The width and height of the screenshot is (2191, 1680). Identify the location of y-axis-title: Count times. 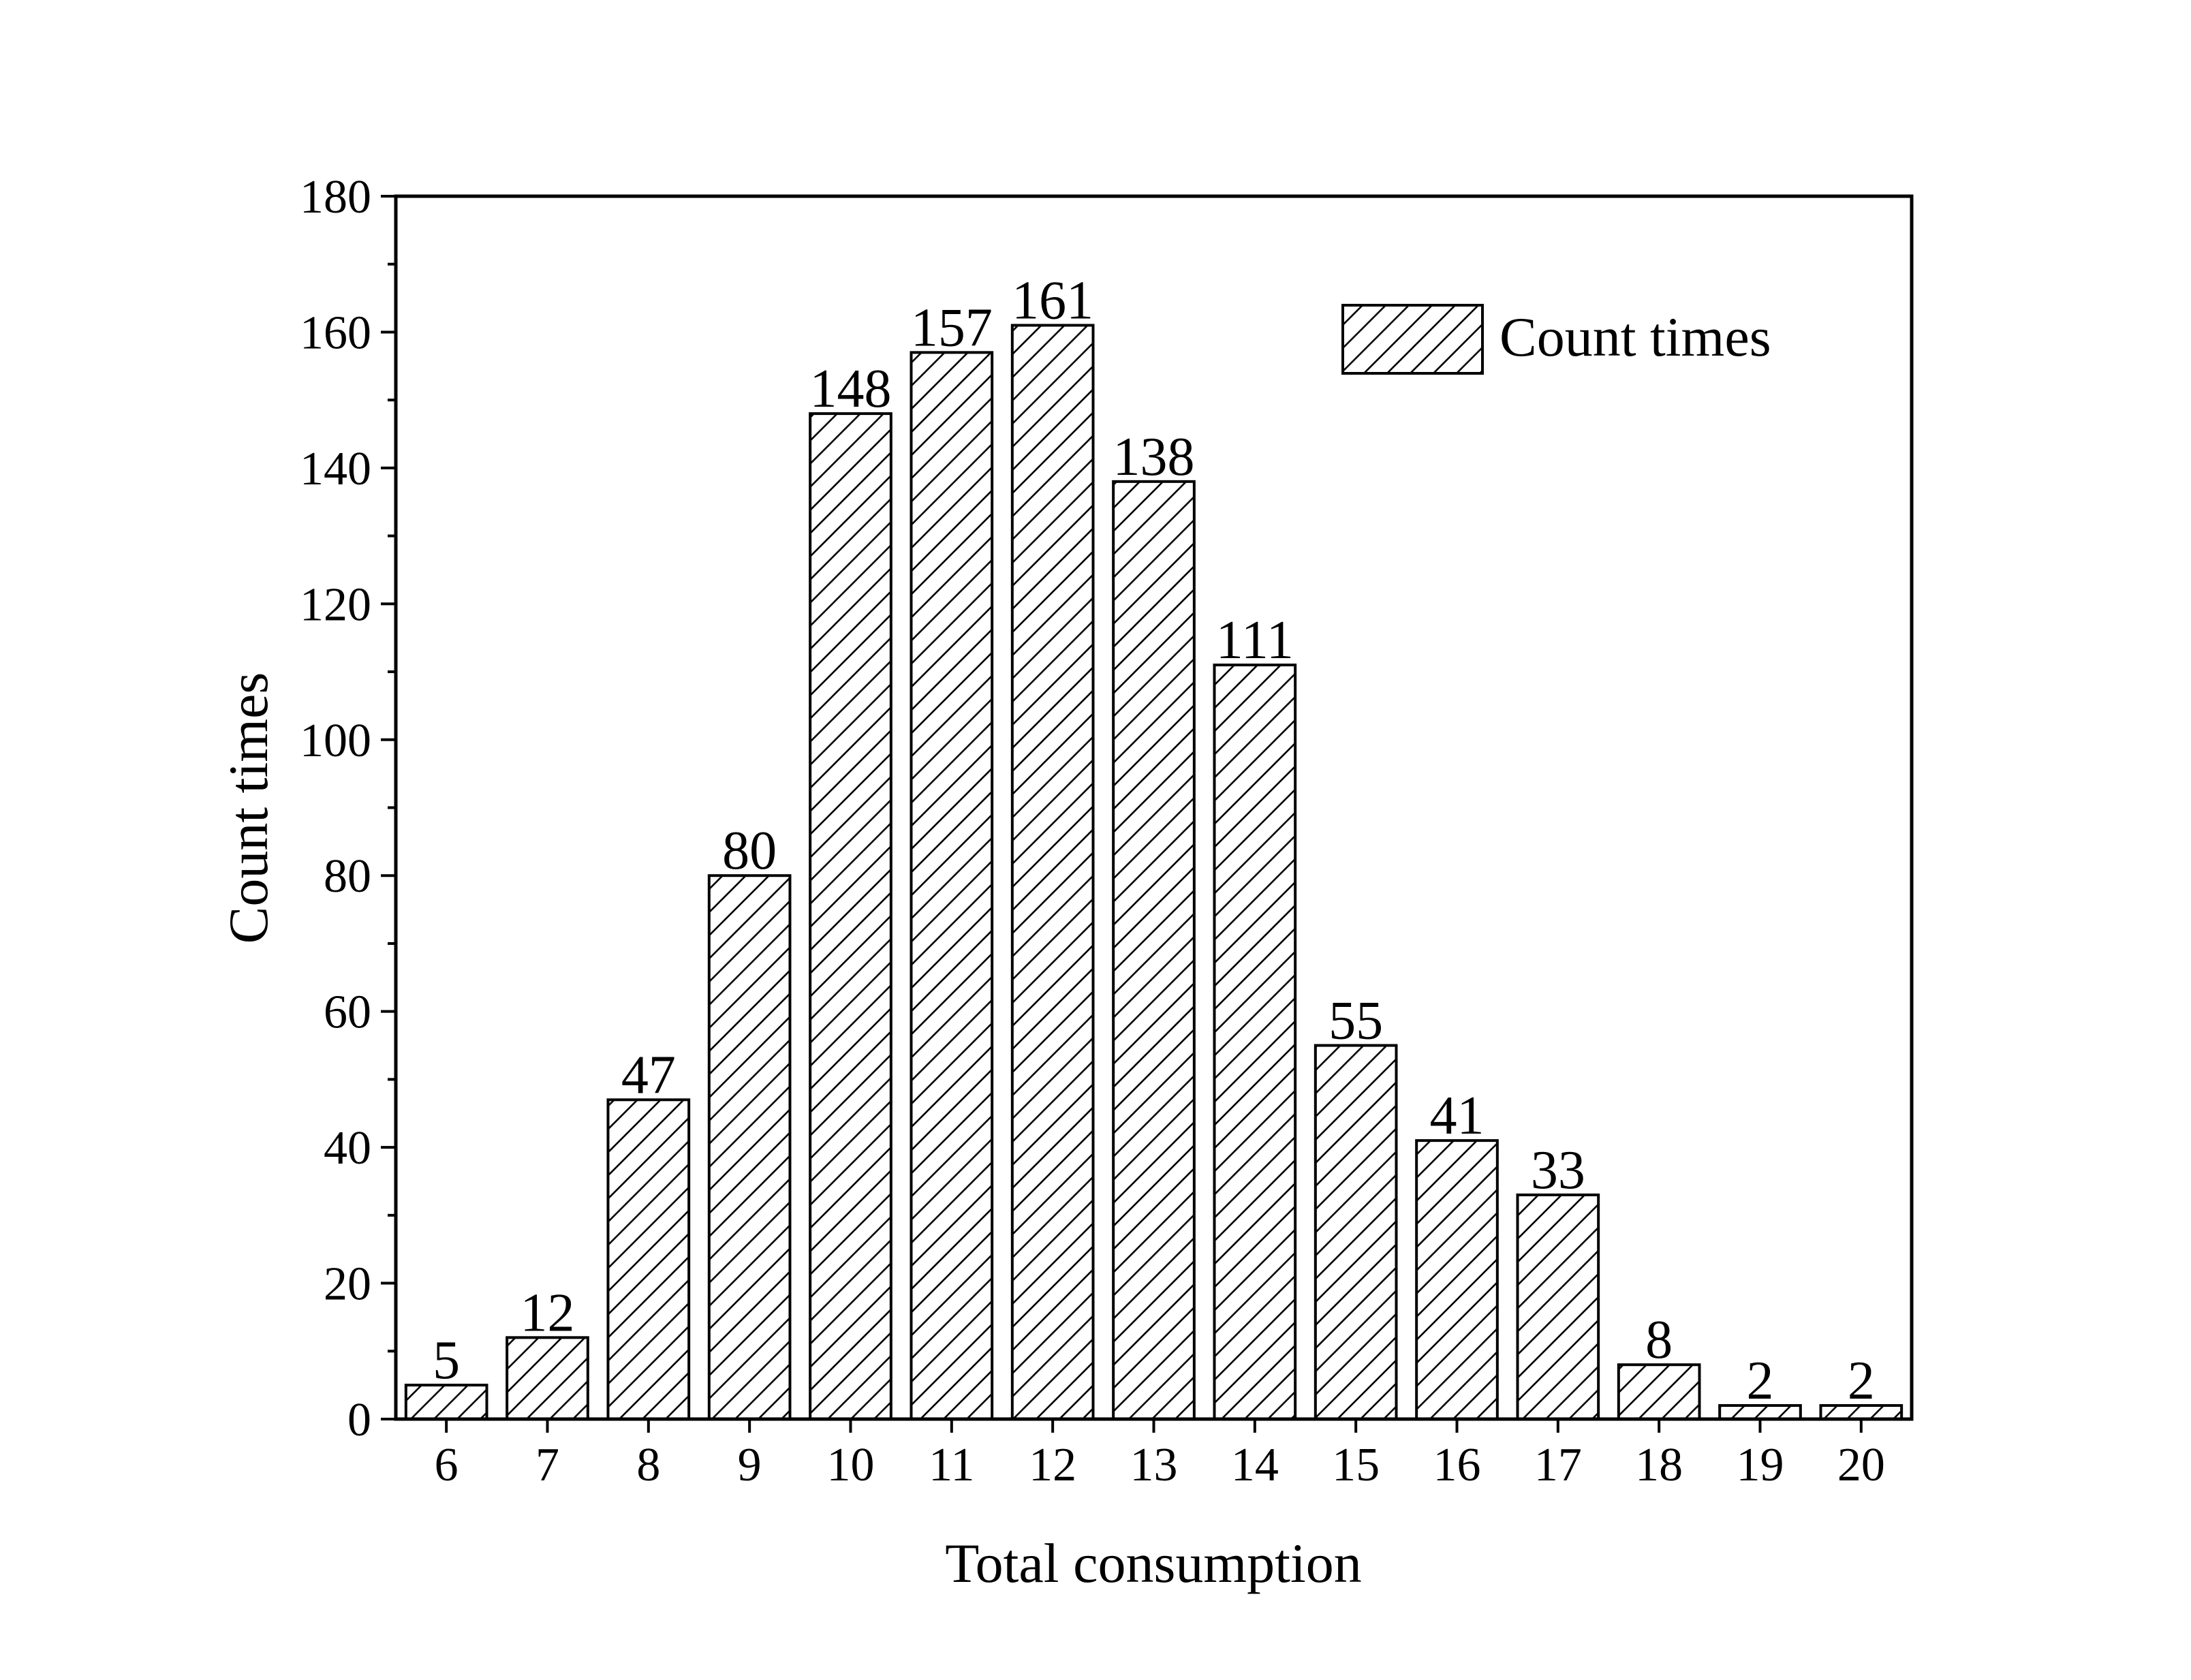
(248, 808).